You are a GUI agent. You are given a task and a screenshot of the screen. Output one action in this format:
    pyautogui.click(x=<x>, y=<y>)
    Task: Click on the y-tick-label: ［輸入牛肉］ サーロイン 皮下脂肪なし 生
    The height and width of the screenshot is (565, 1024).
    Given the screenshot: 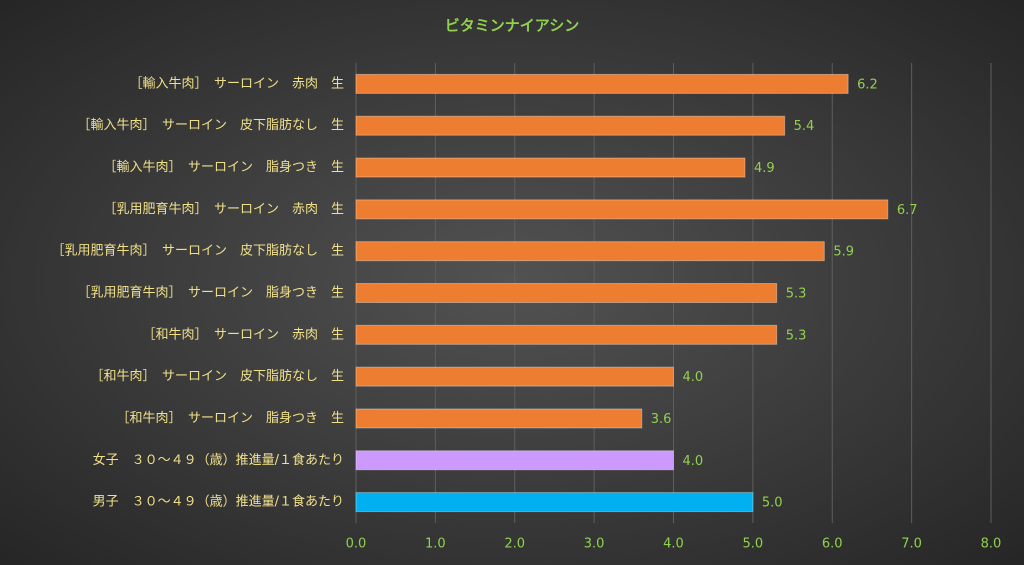 What is the action you would take?
    pyautogui.click(x=210, y=125)
    